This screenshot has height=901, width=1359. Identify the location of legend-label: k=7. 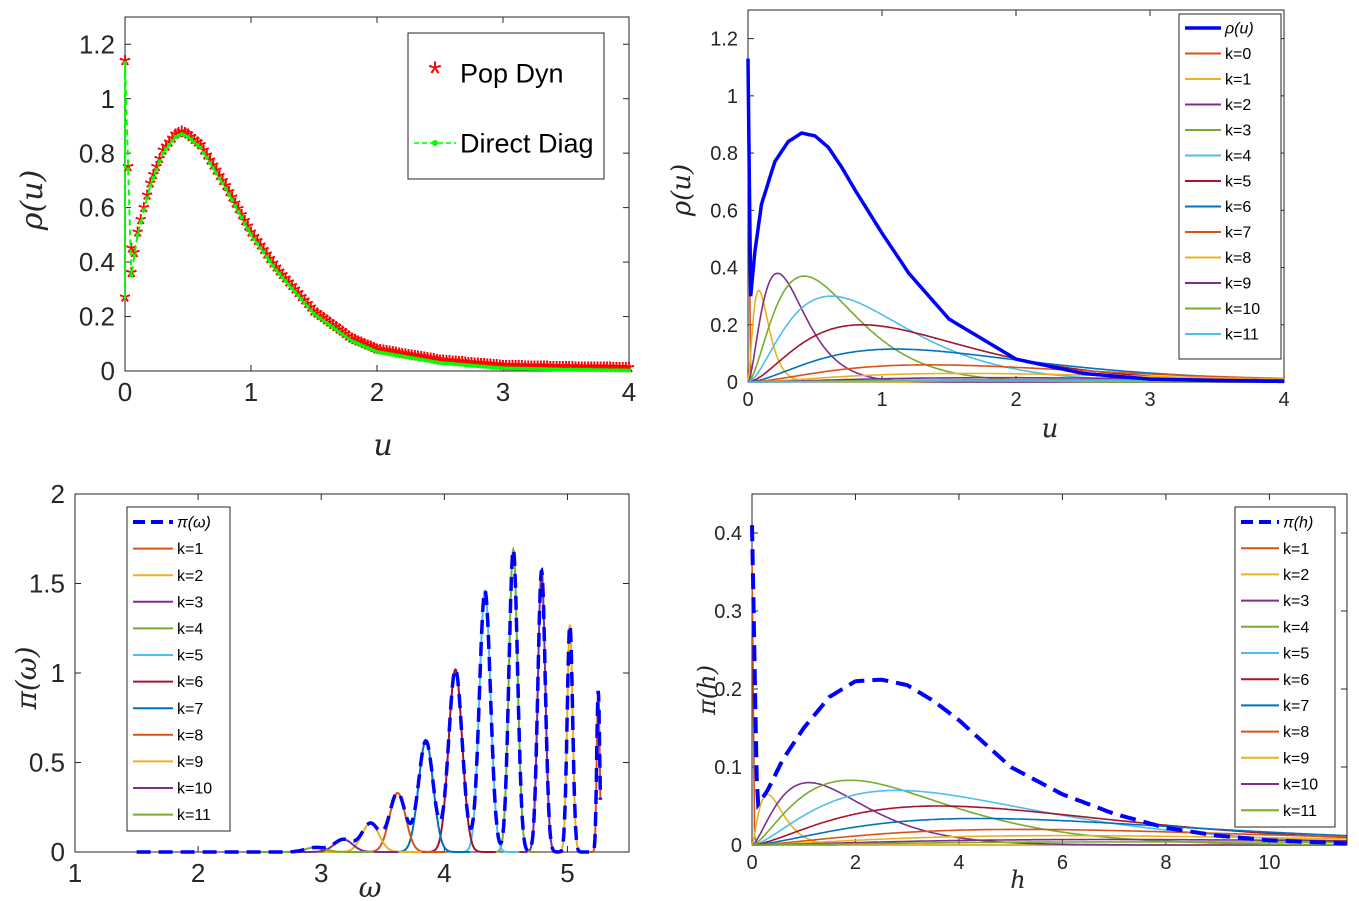
(190, 709).